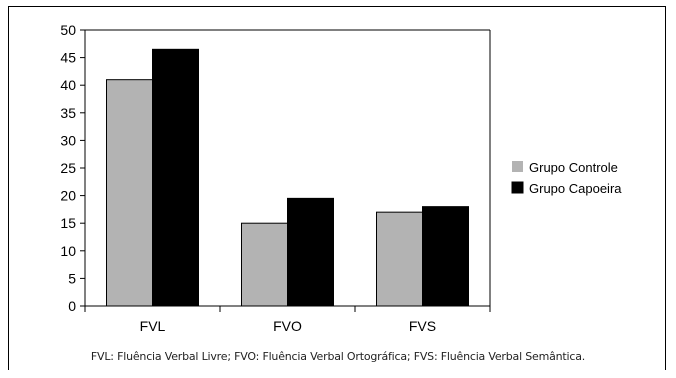 The height and width of the screenshot is (378, 676). What do you see at coordinates (72, 278) in the screenshot?
I see `y-tick-label: 5` at bounding box center [72, 278].